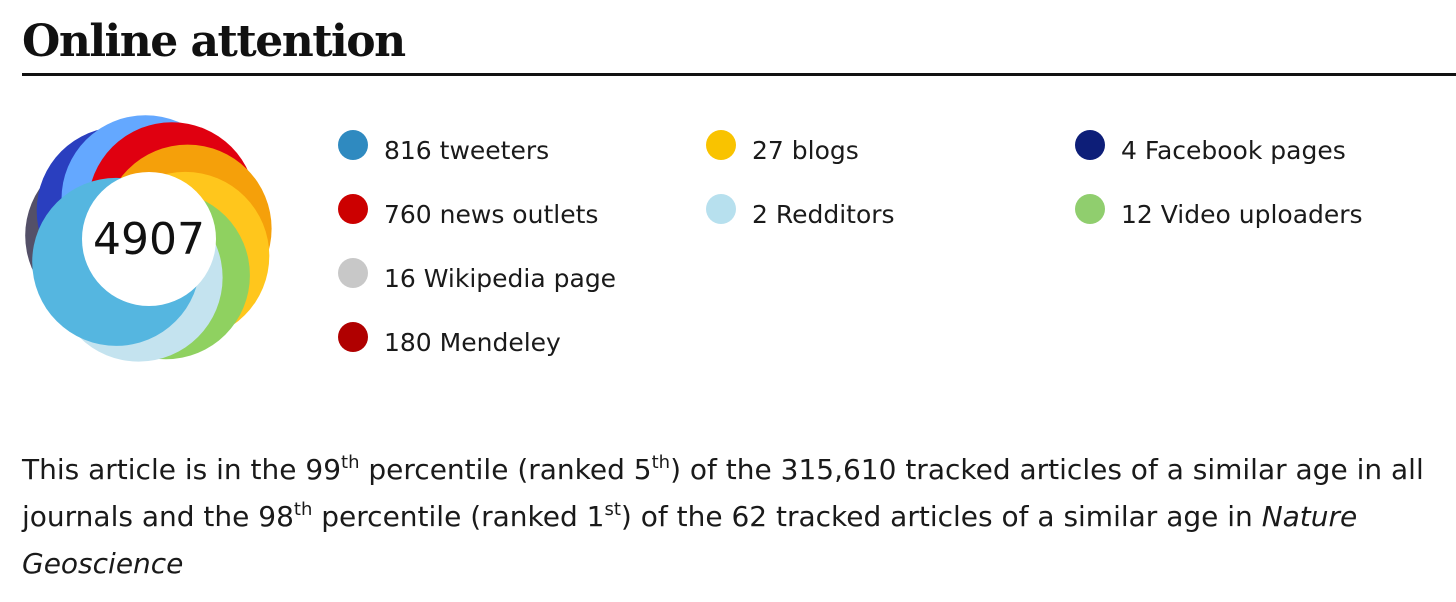 Image resolution: width=1456 pixels, height=602 pixels. What do you see at coordinates (721, 209) in the screenshot?
I see `reddit-dot` at bounding box center [721, 209].